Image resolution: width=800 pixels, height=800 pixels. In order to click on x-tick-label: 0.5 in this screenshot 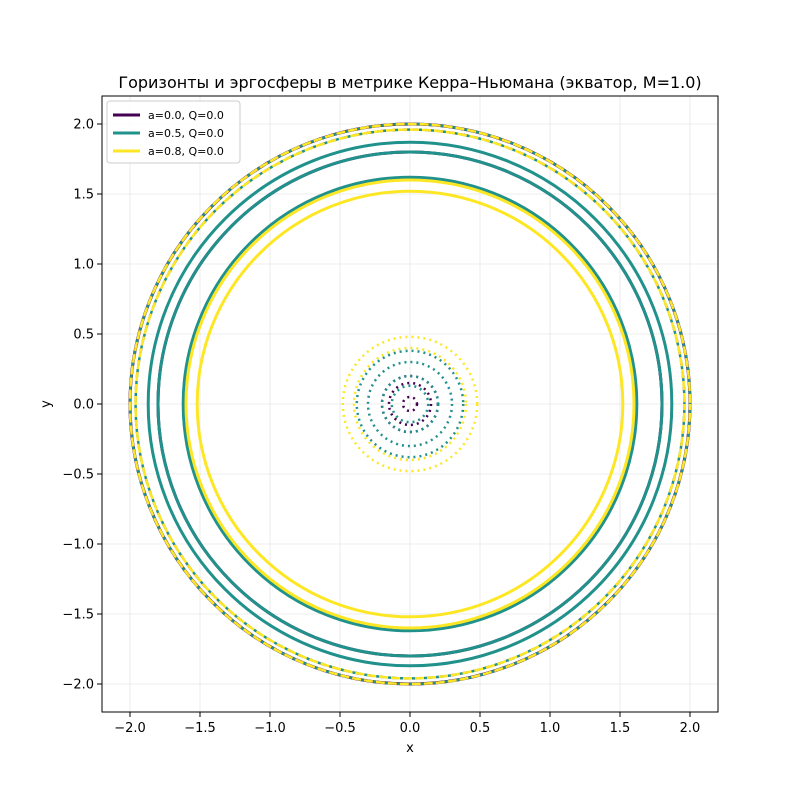, I will do `click(480, 728)`.